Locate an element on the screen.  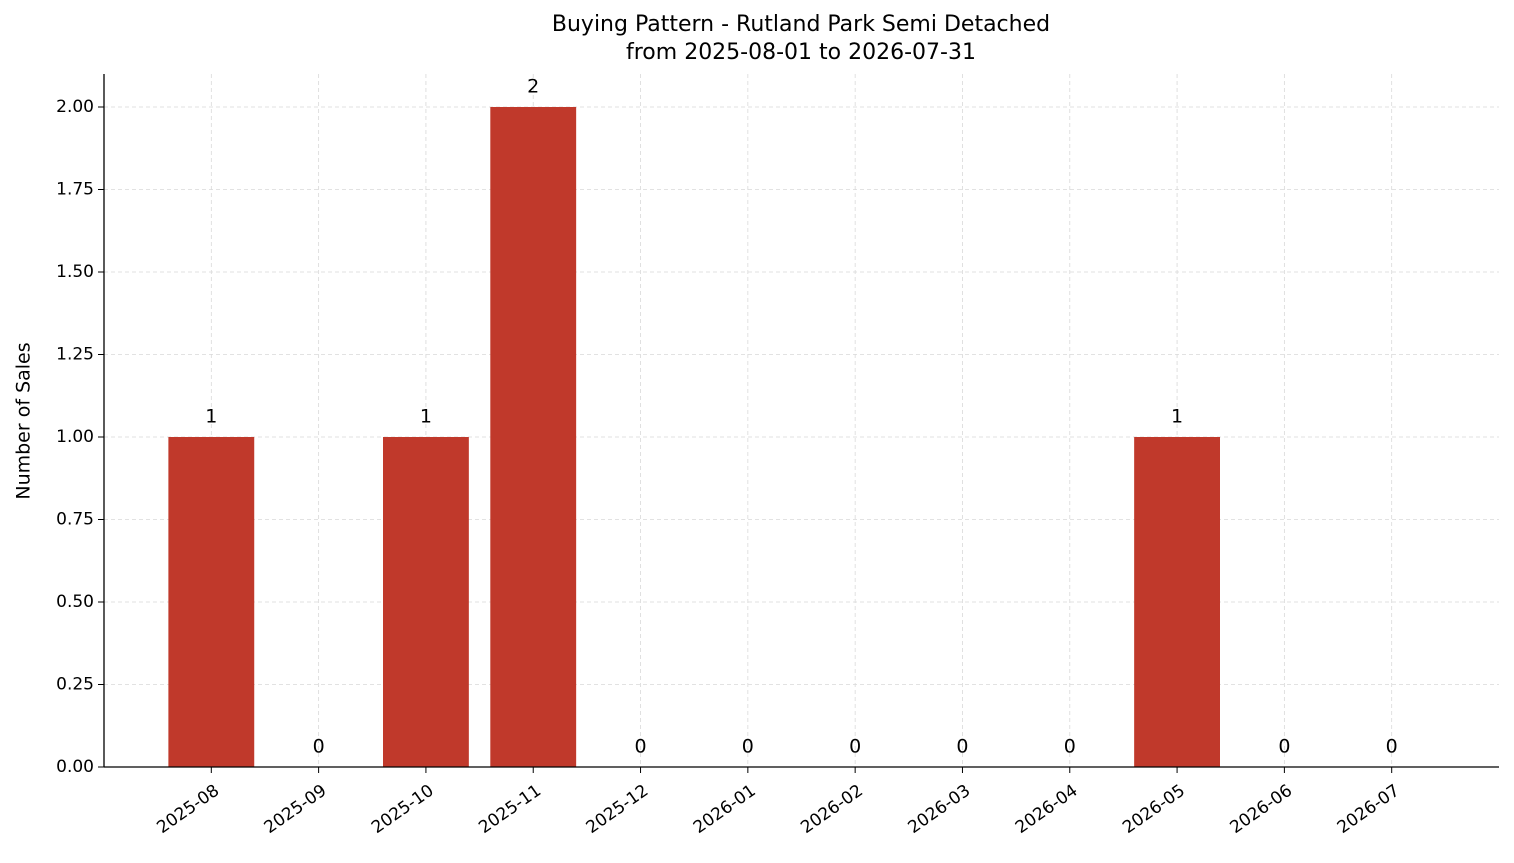
y-tick-label: 0.50 is located at coordinates (75, 602).